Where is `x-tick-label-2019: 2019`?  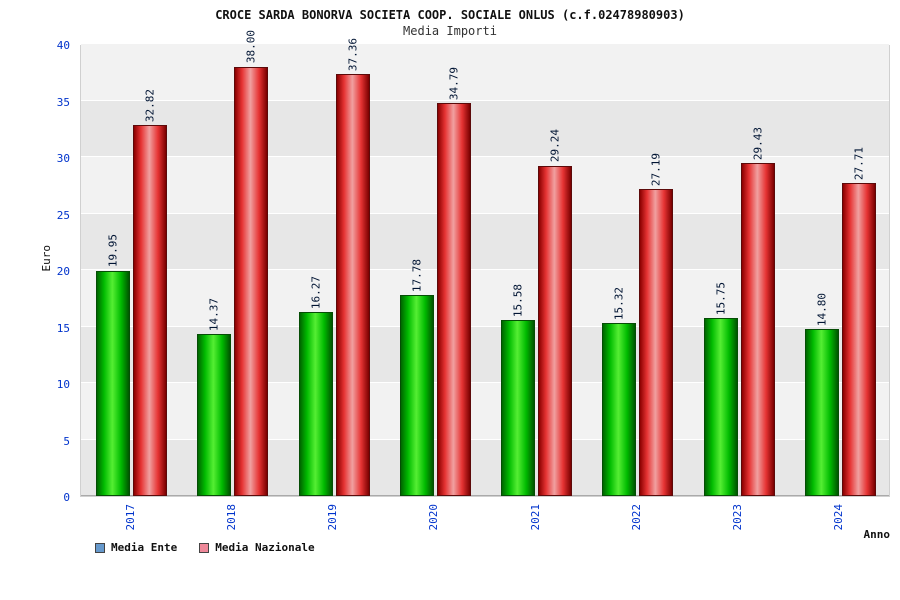 x-tick-label-2019: 2019 is located at coordinates (333, 517).